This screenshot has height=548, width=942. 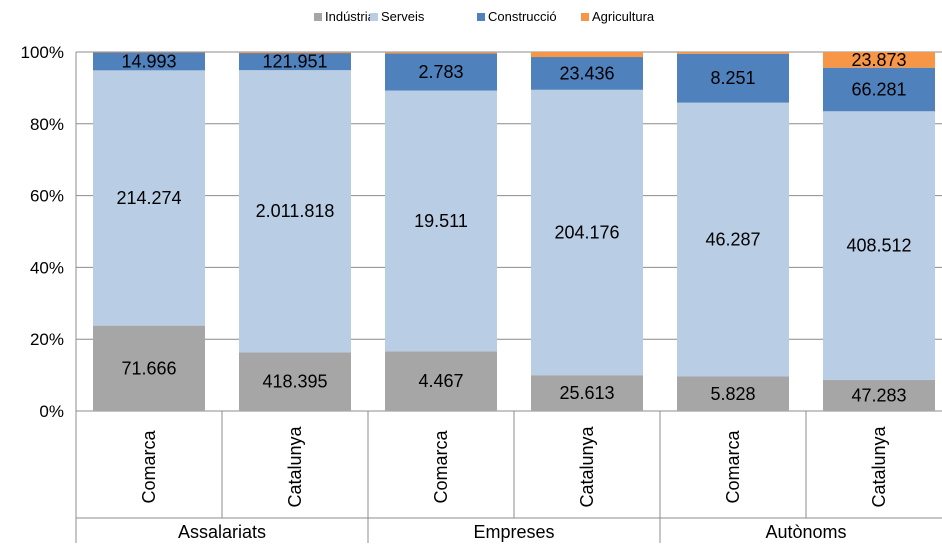 I want to click on y-tick-label: 40%, so click(x=47, y=267).